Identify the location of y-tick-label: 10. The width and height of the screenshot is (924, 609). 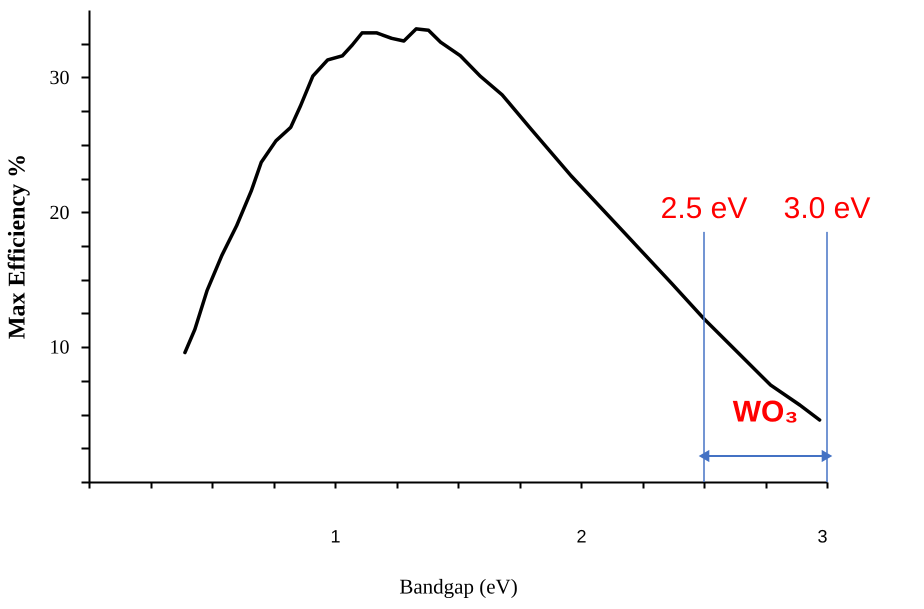
(60, 347).